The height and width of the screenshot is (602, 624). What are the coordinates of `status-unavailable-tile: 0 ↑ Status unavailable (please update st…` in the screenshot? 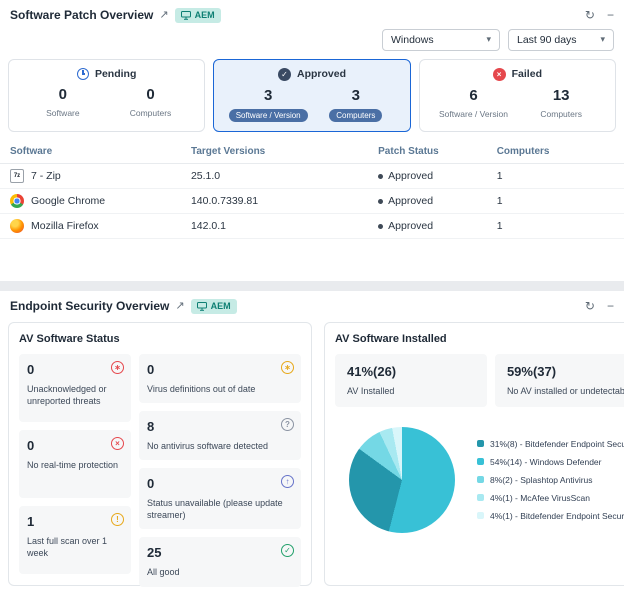 It's located at (220, 499).